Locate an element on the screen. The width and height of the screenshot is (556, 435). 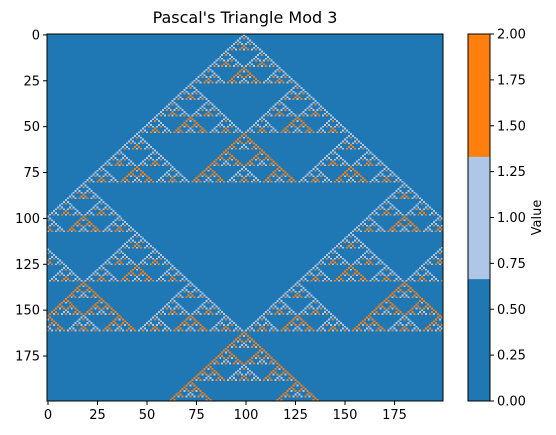
colorbar-tick-label: 1.25 is located at coordinates (511, 172).